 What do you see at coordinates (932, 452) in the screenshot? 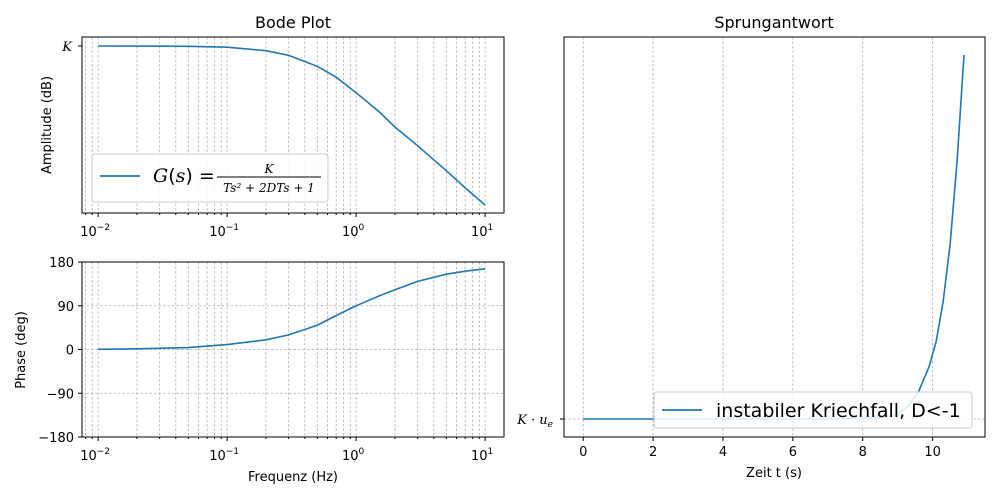
I see `step-response-x-tick-label: 10` at bounding box center [932, 452].